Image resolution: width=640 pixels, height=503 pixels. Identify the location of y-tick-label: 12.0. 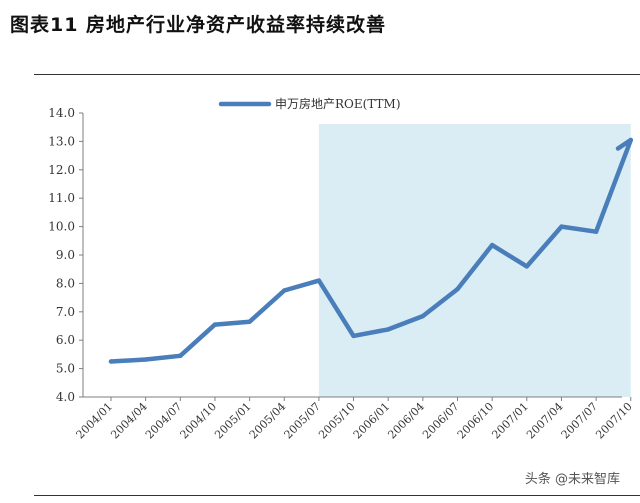
(61, 170).